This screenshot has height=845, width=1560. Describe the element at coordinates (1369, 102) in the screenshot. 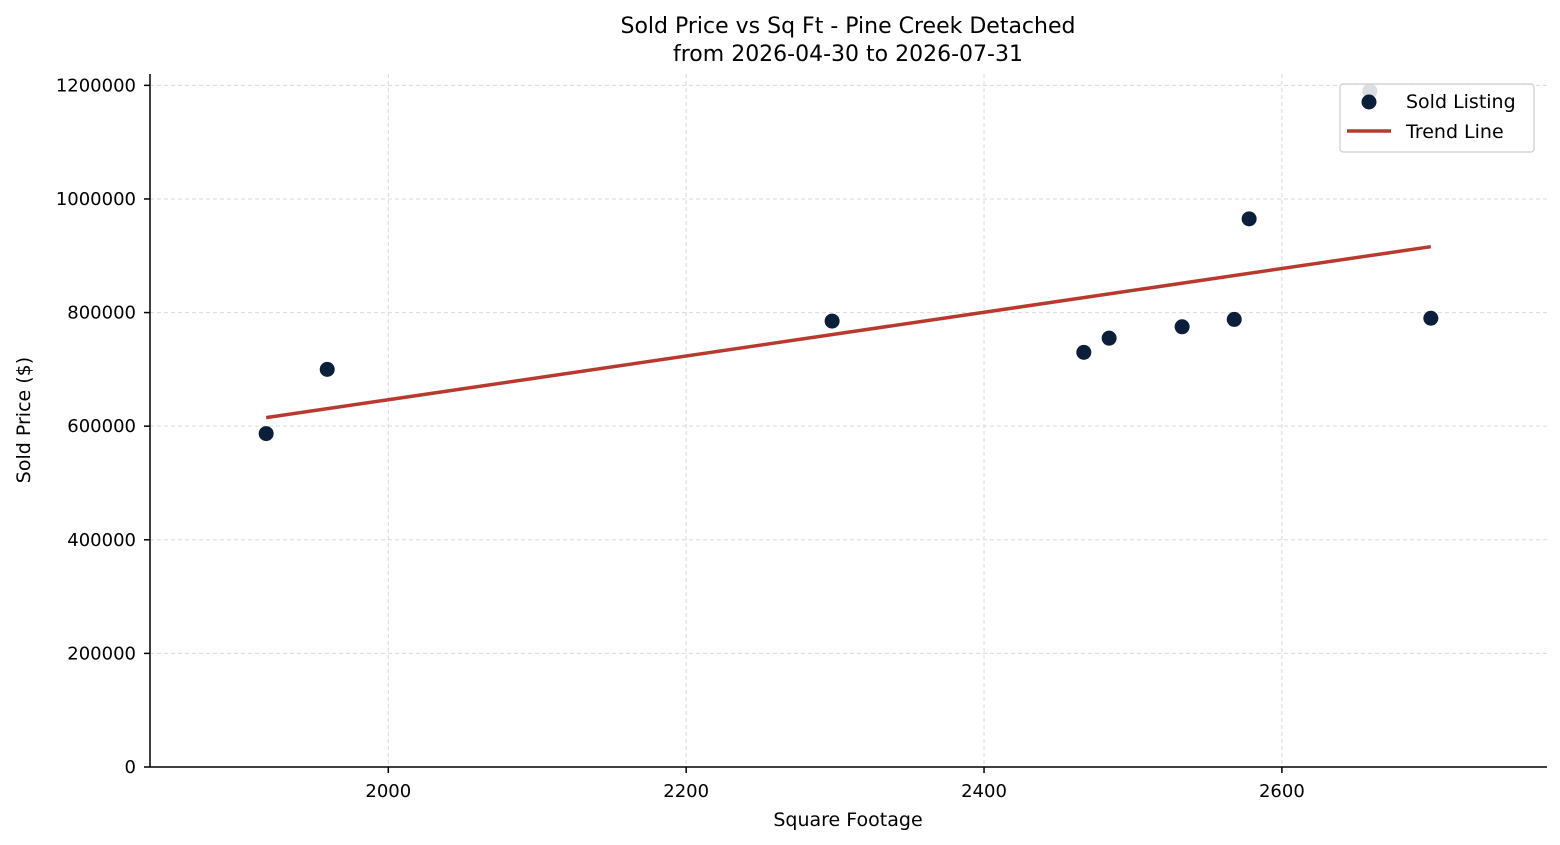

I see `legend-marker-sold-listing` at that location.